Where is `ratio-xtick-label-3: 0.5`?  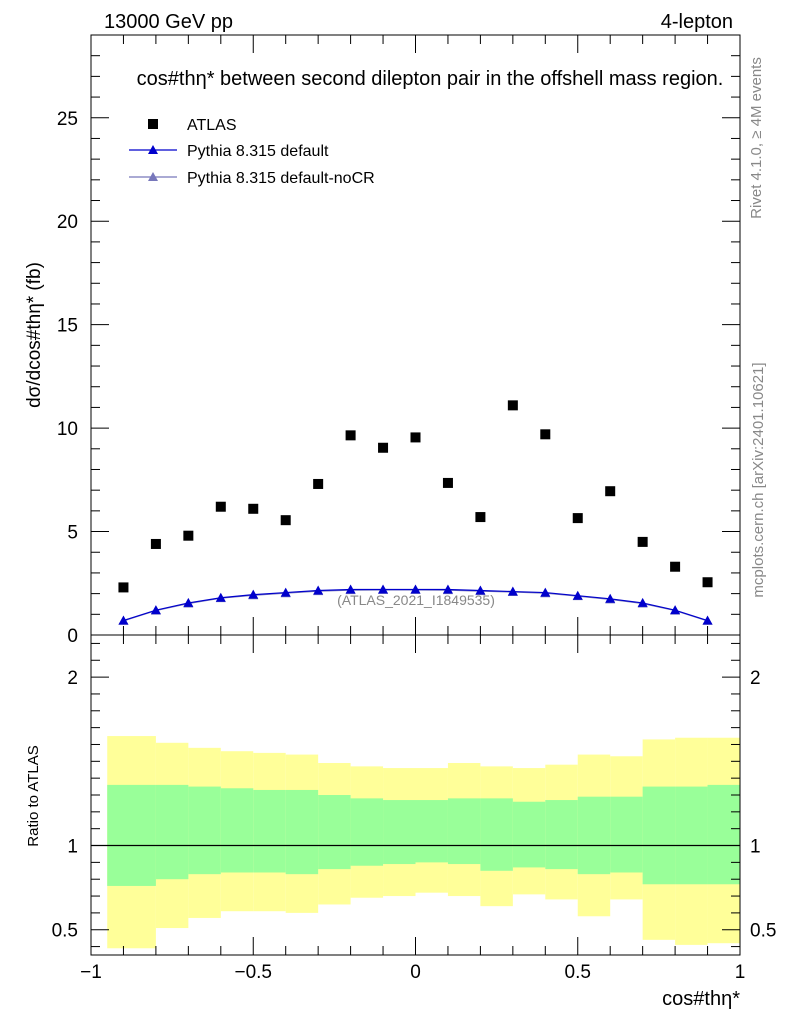
ratio-xtick-label-3: 0.5 is located at coordinates (578, 972).